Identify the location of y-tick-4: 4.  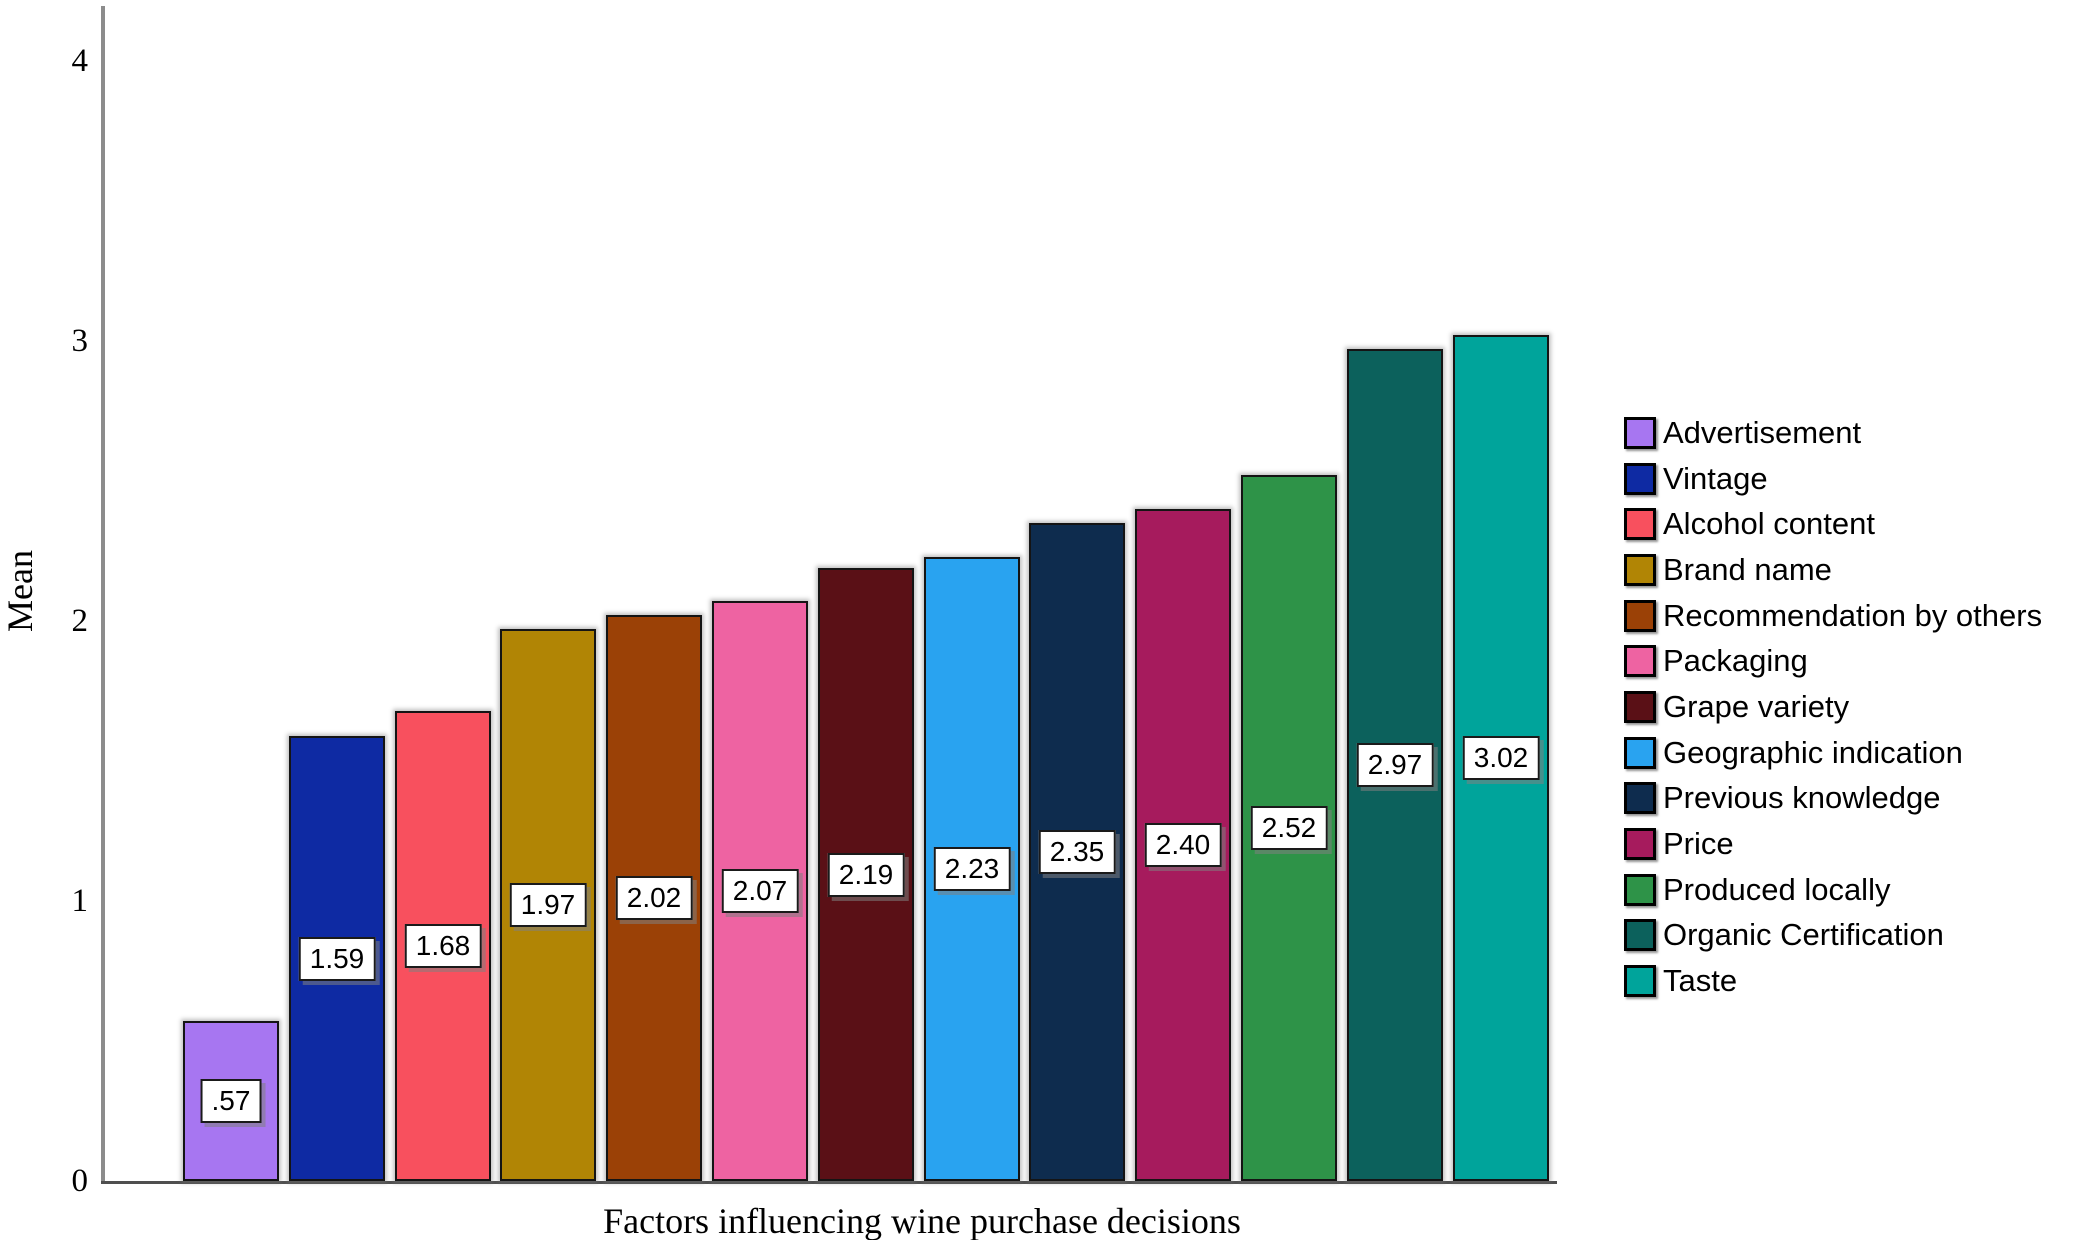
(80, 61).